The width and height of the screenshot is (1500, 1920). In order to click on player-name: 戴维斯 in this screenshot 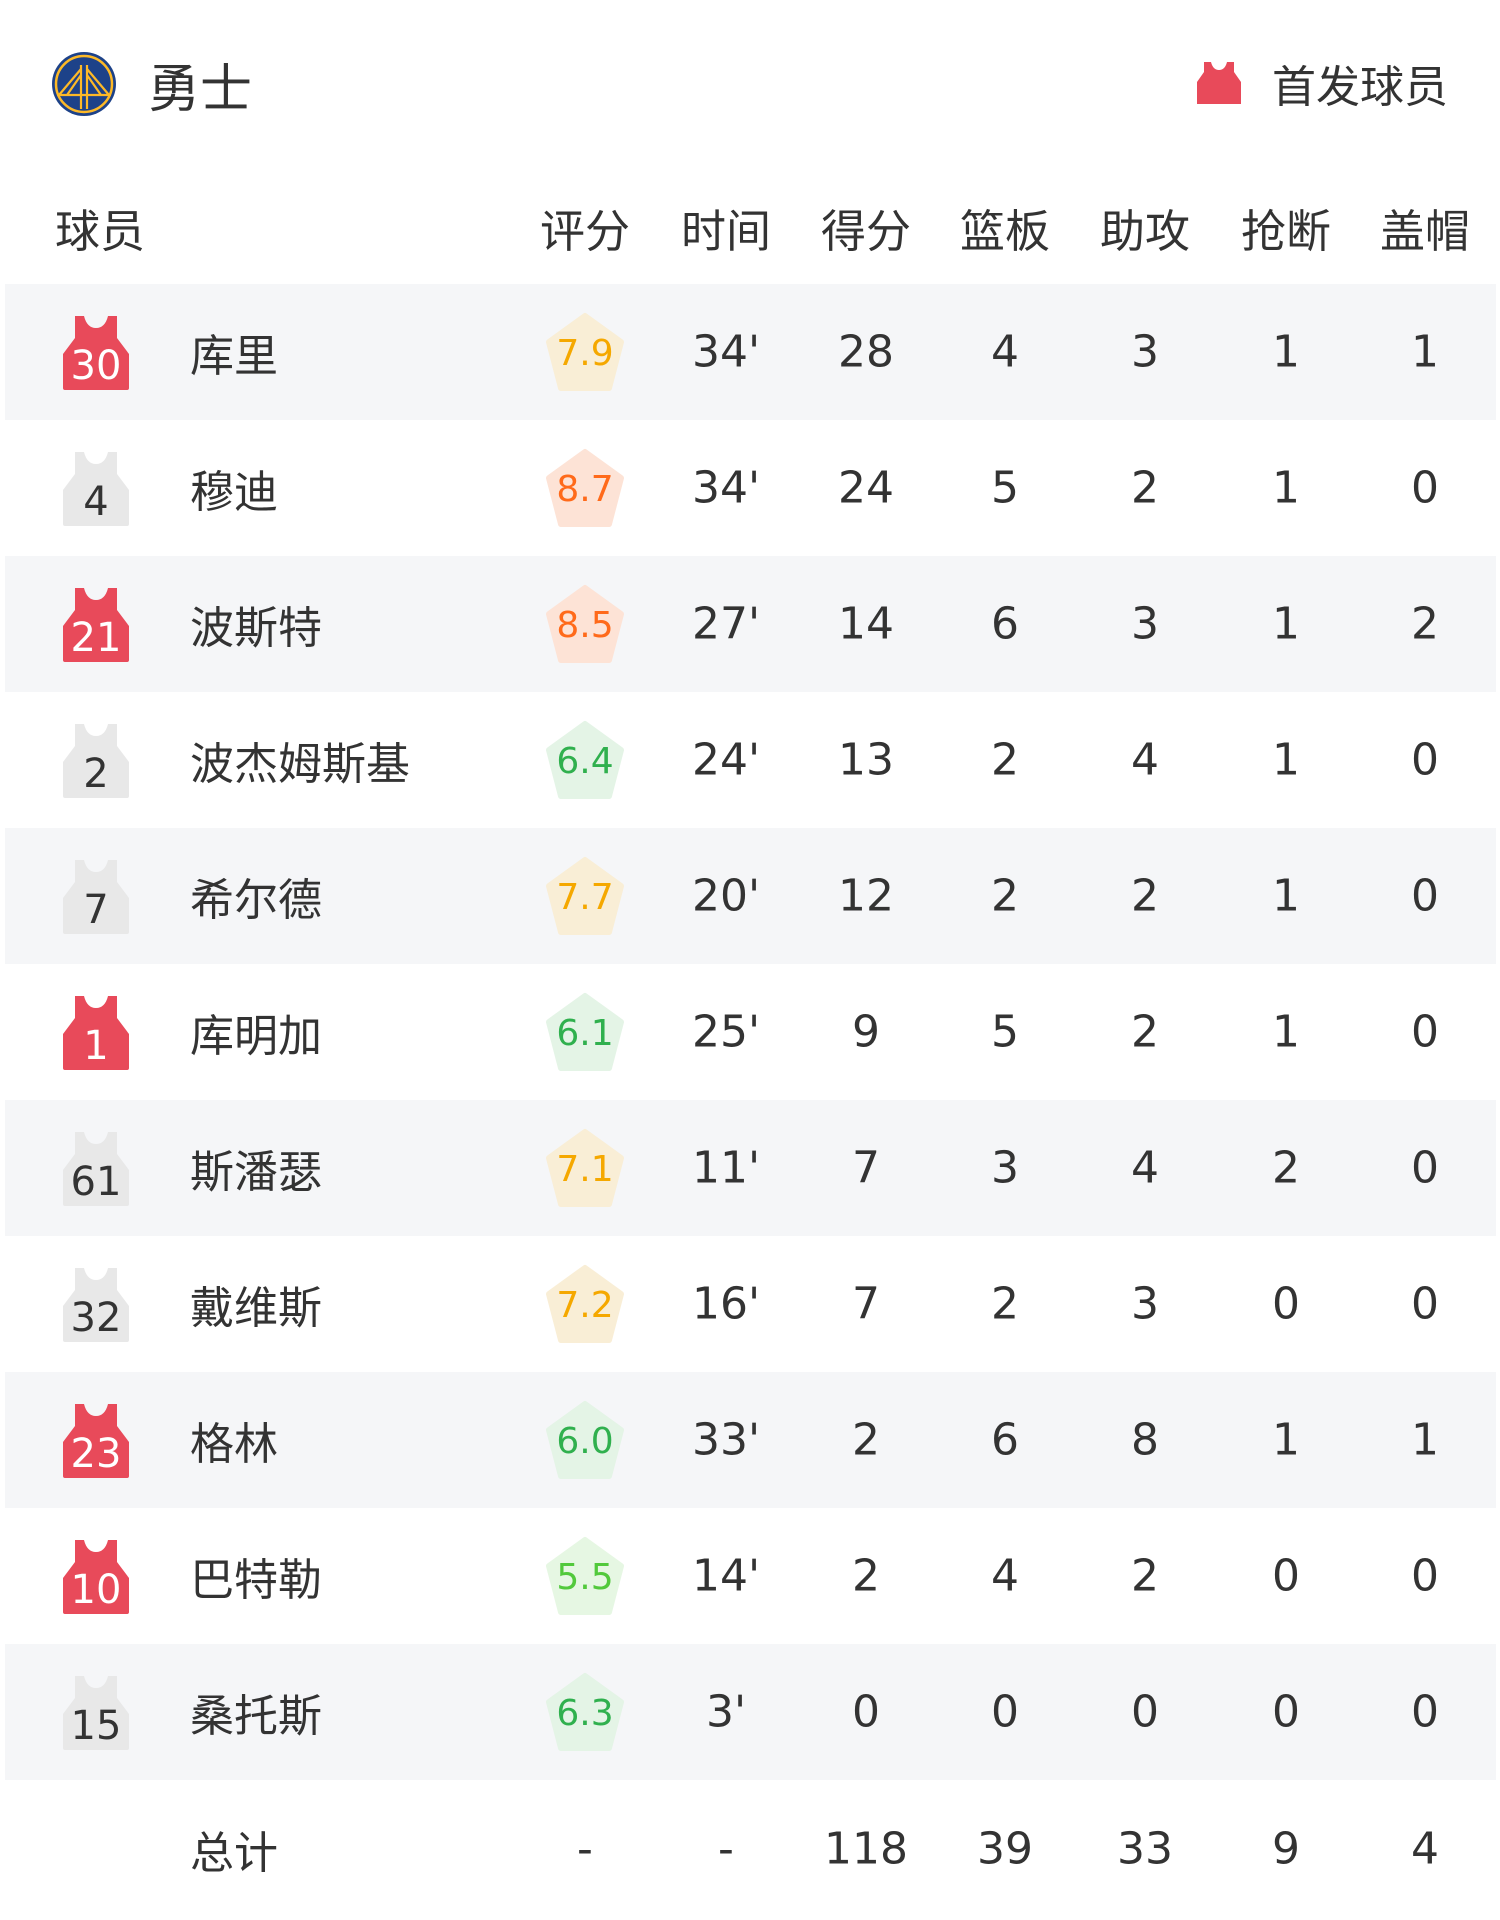, I will do `click(256, 1308)`.